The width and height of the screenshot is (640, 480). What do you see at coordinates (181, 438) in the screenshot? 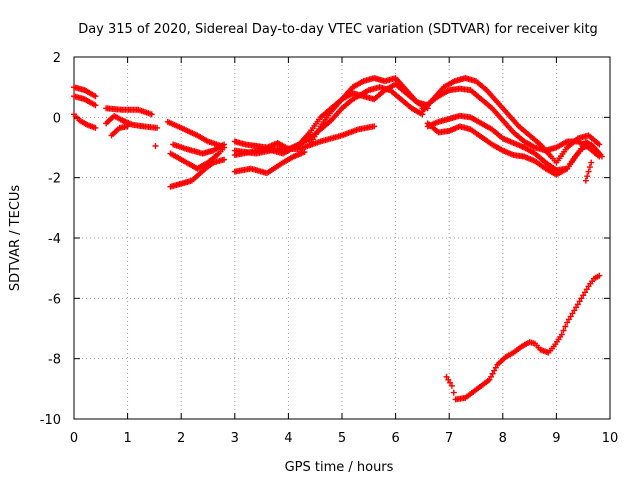
I see `x-tick-label: 2` at bounding box center [181, 438].